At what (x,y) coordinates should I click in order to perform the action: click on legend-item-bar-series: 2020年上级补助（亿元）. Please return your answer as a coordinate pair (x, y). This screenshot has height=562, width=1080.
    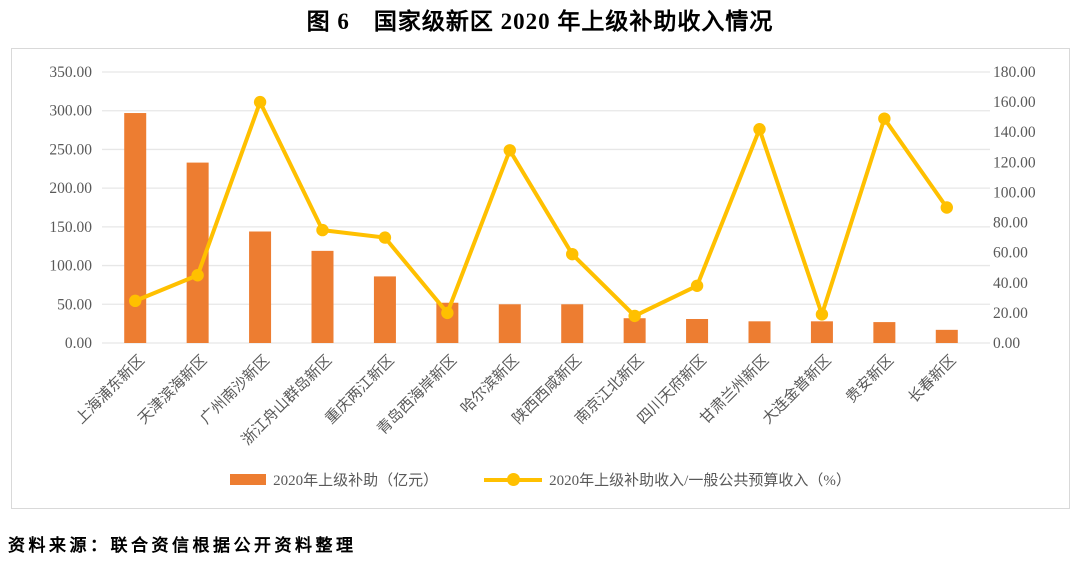
    Looking at the image, I should click on (334, 479).